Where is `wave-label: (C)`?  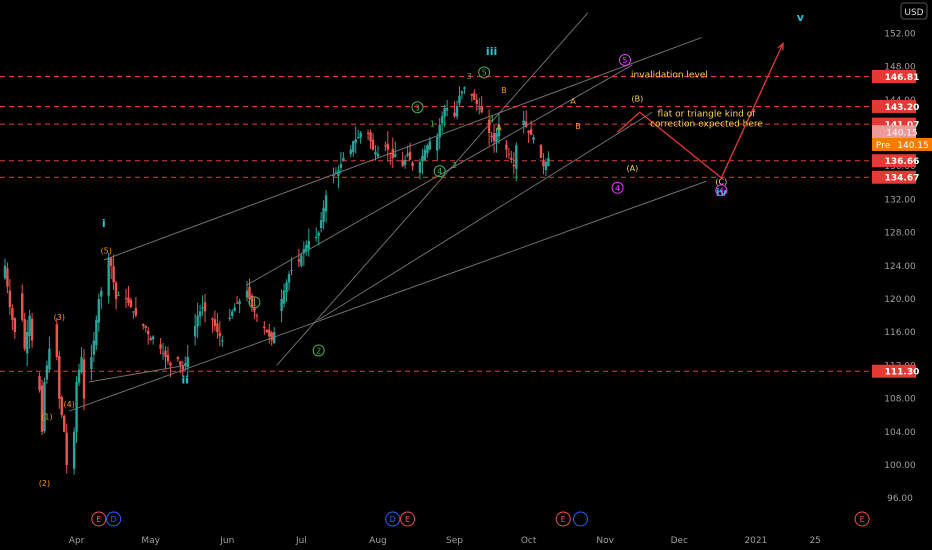 wave-label: (C) is located at coordinates (721, 181).